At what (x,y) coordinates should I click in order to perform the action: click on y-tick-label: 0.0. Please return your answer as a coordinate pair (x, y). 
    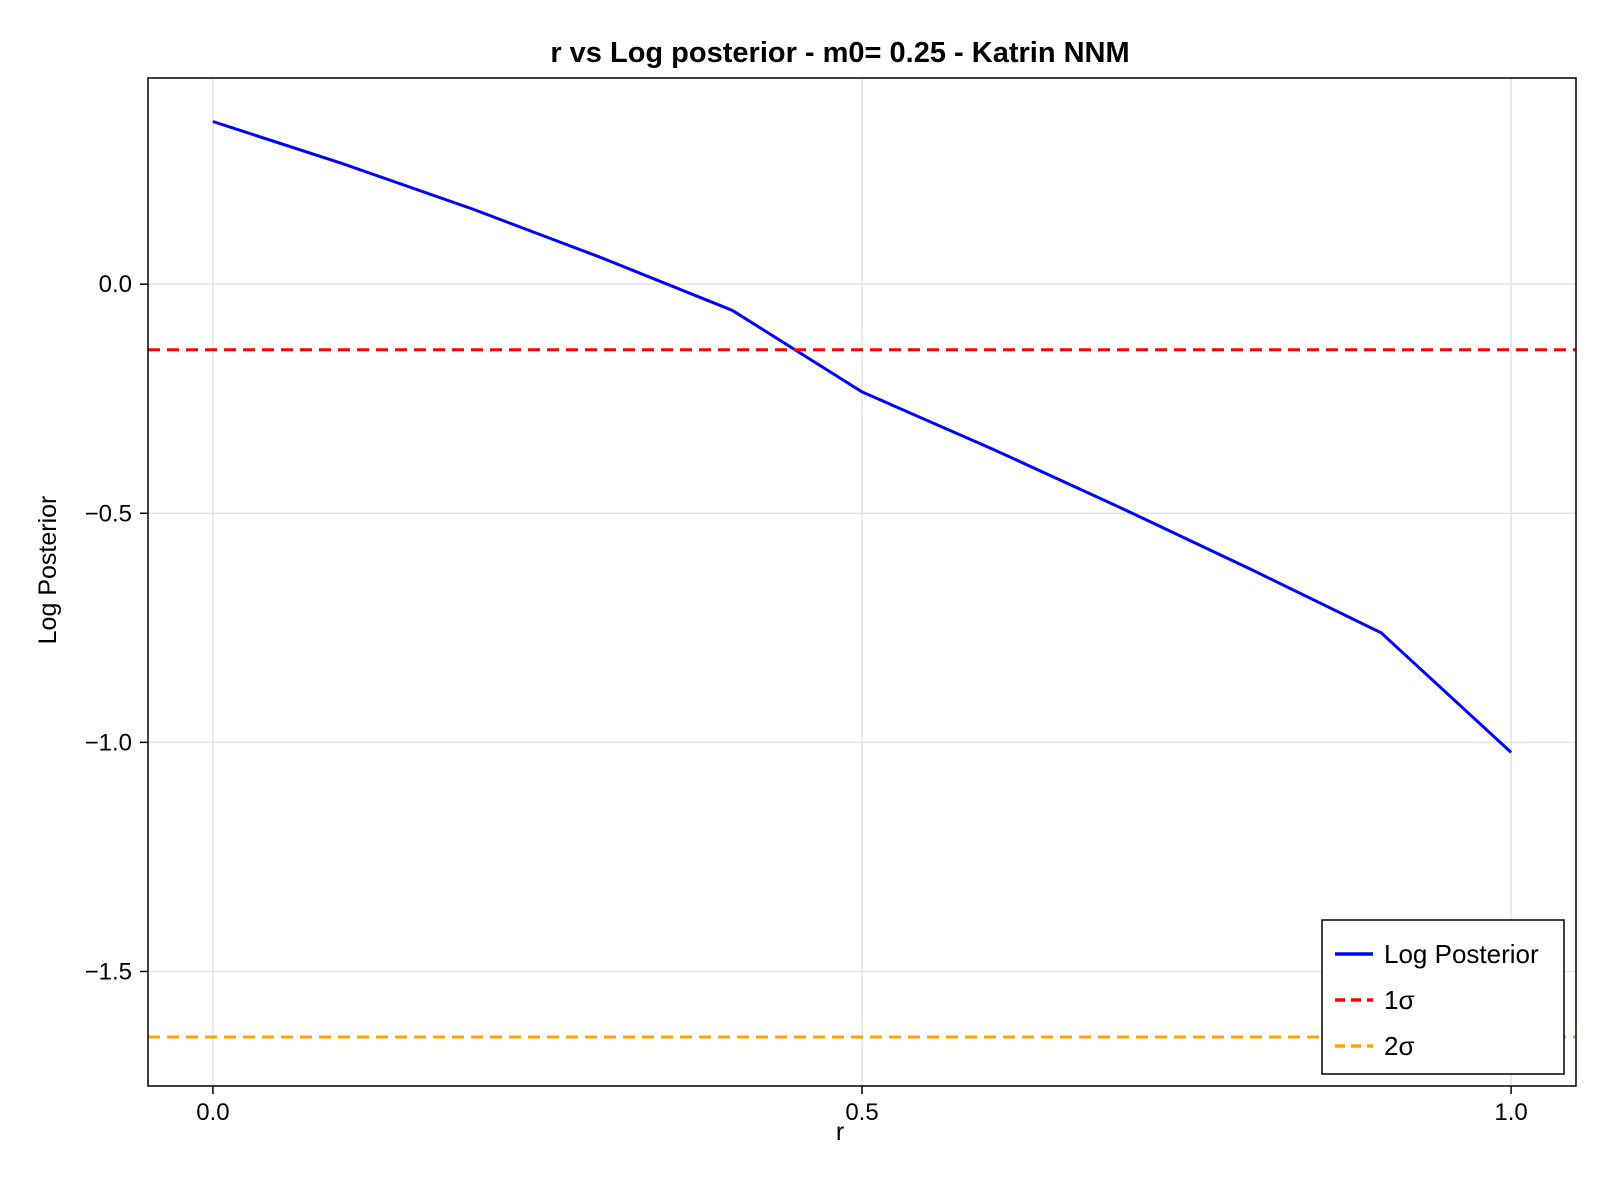
    Looking at the image, I should click on (115, 284).